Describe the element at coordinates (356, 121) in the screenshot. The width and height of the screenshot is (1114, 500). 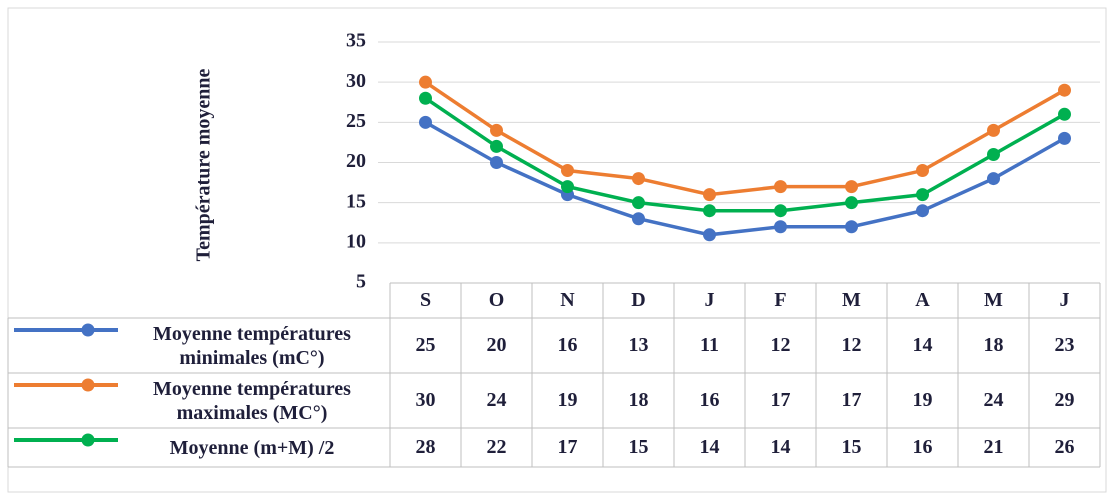
I see `y-tick-label: 25` at that location.